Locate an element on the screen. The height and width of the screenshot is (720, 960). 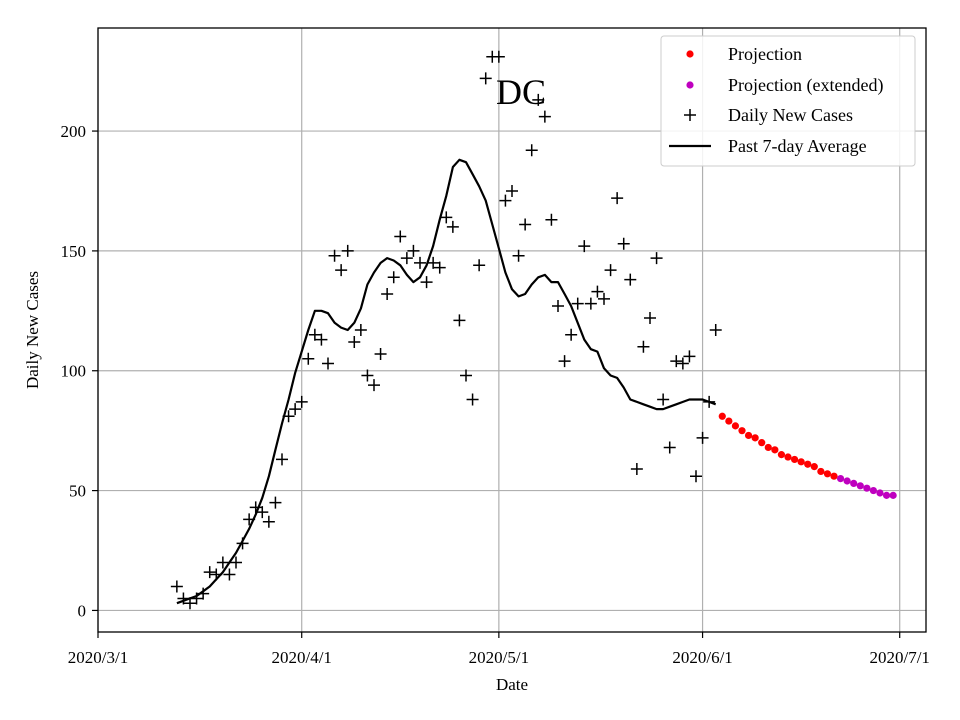
legend-label: Projection (extended) is located at coordinates (805, 85).